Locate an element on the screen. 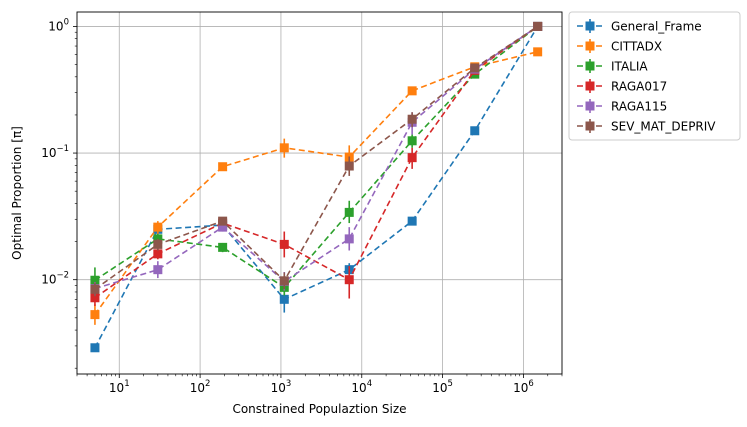 This screenshot has height=427, width=747. legend-item: CITTADX is located at coordinates (619, 46).